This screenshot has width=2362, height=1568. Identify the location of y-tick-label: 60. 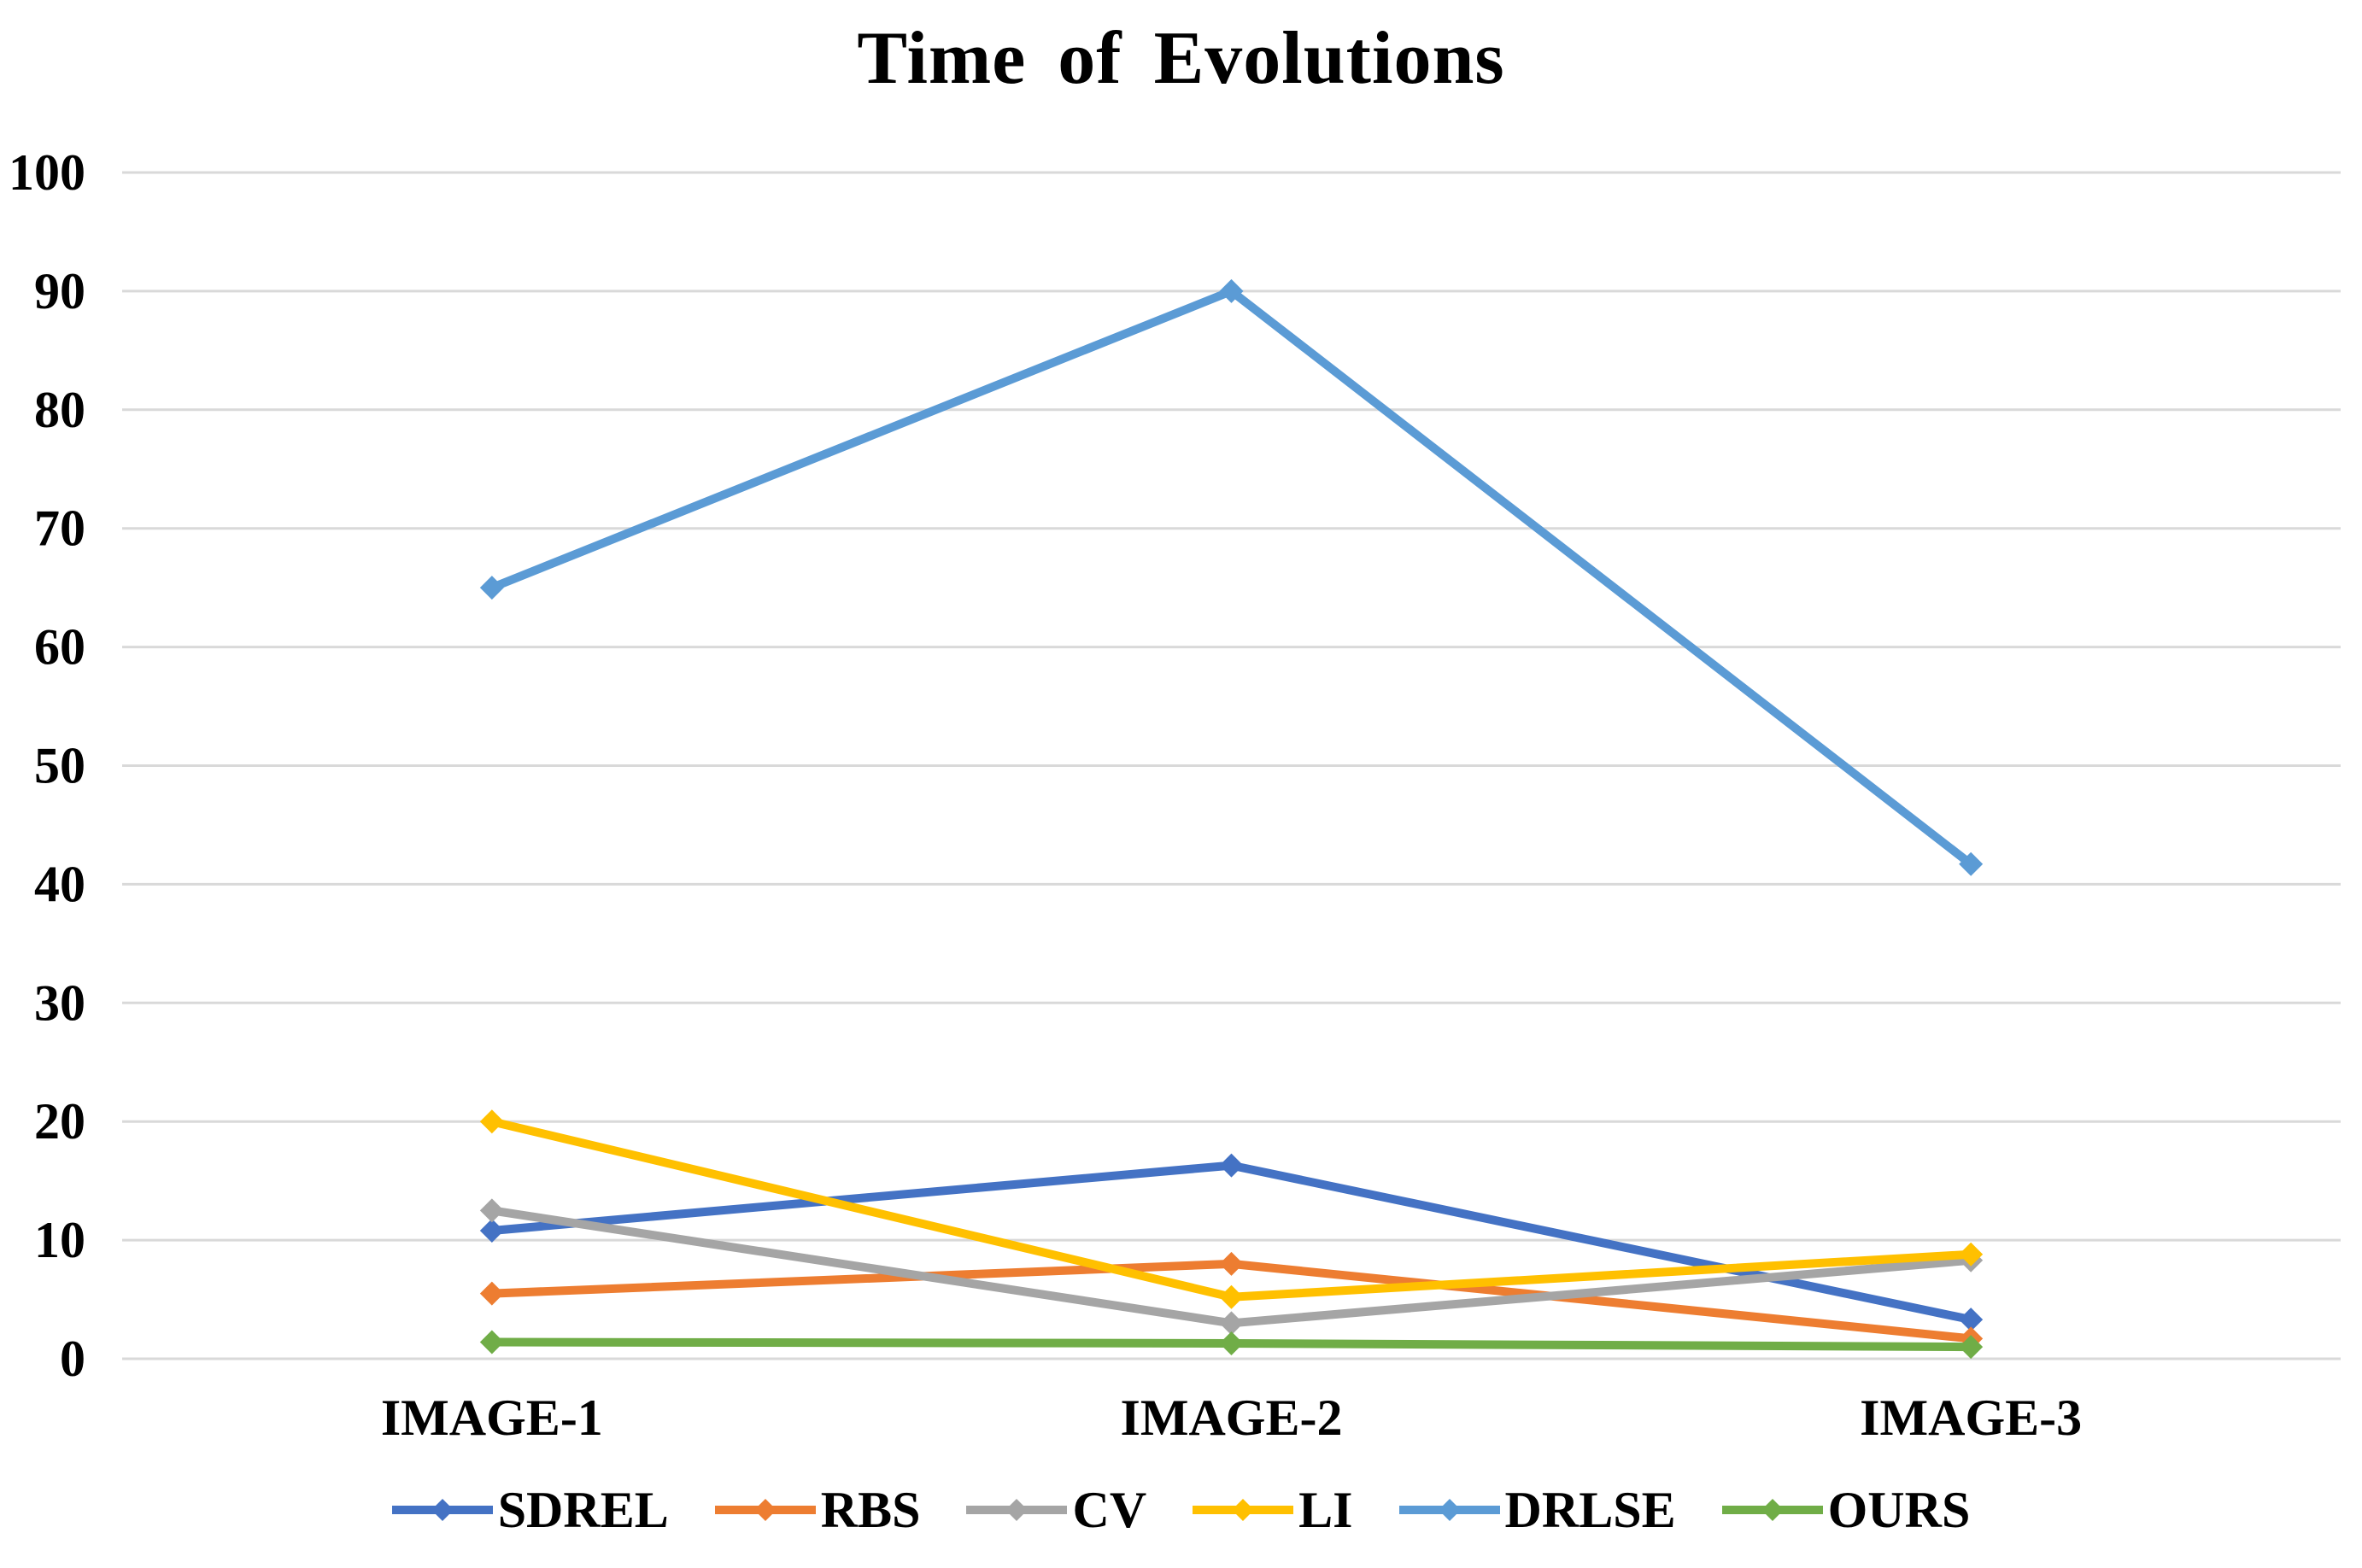
(59, 647).